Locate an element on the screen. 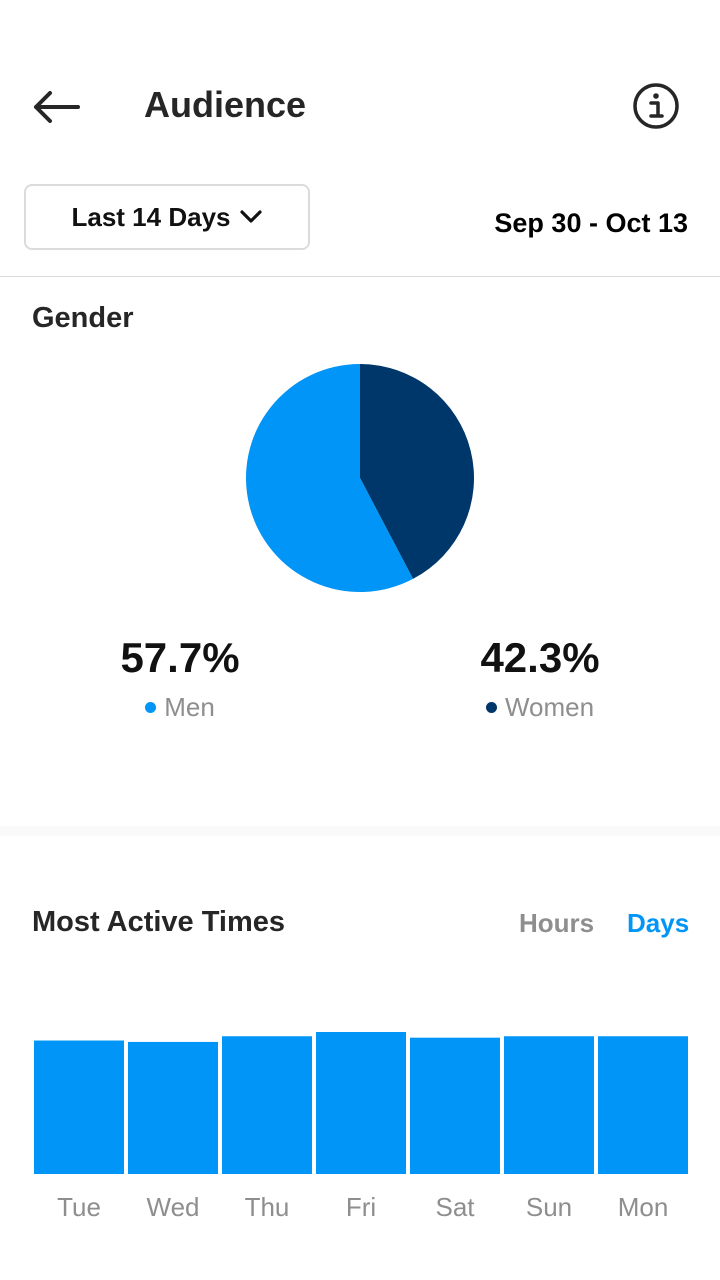 This screenshot has height=1280, width=720. top-bar: Audience is located at coordinates (360, 90).